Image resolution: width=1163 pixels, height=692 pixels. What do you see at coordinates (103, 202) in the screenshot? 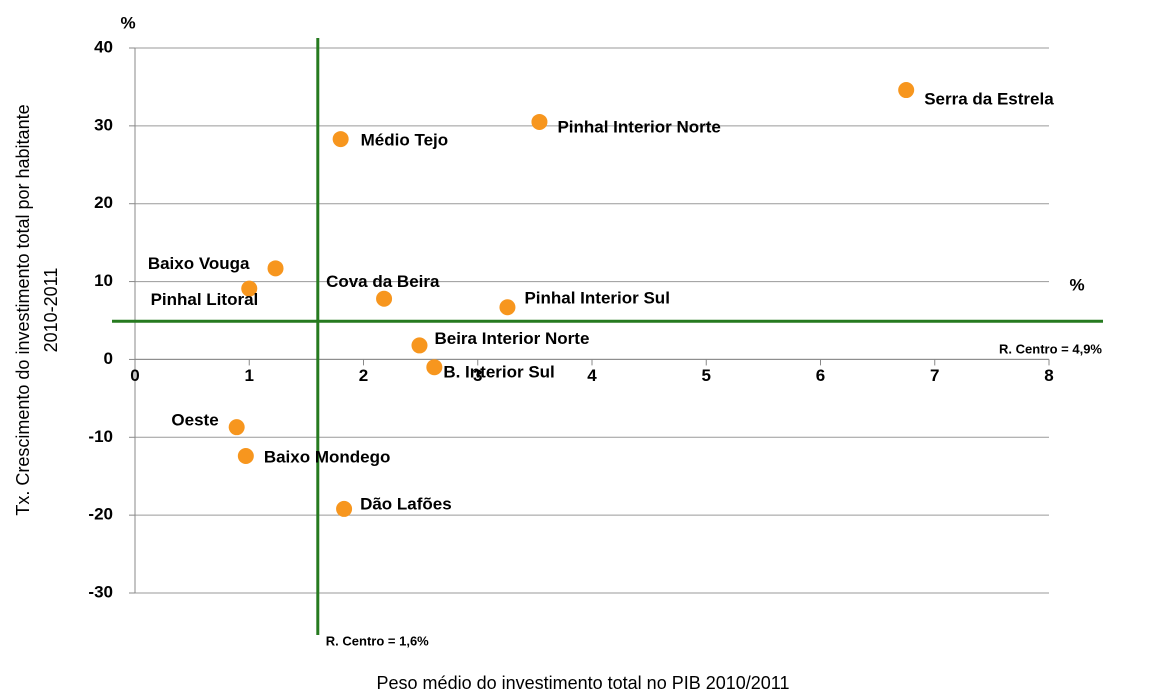
I see `y-tick-label: 20` at bounding box center [103, 202].